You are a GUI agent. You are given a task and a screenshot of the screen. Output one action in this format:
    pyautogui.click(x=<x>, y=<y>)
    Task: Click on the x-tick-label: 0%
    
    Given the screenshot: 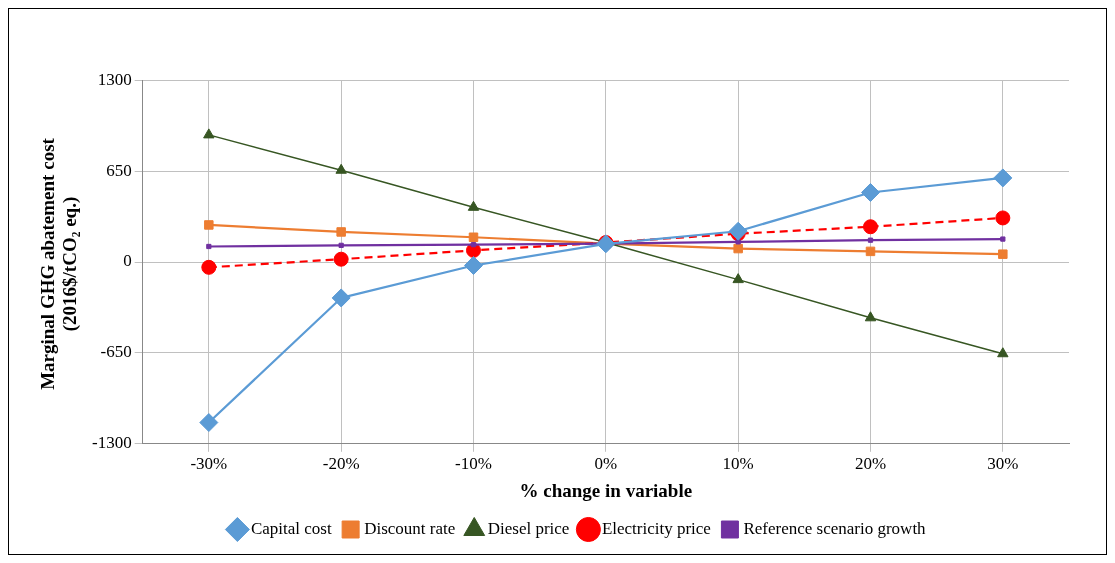 What is the action you would take?
    pyautogui.click(x=606, y=464)
    